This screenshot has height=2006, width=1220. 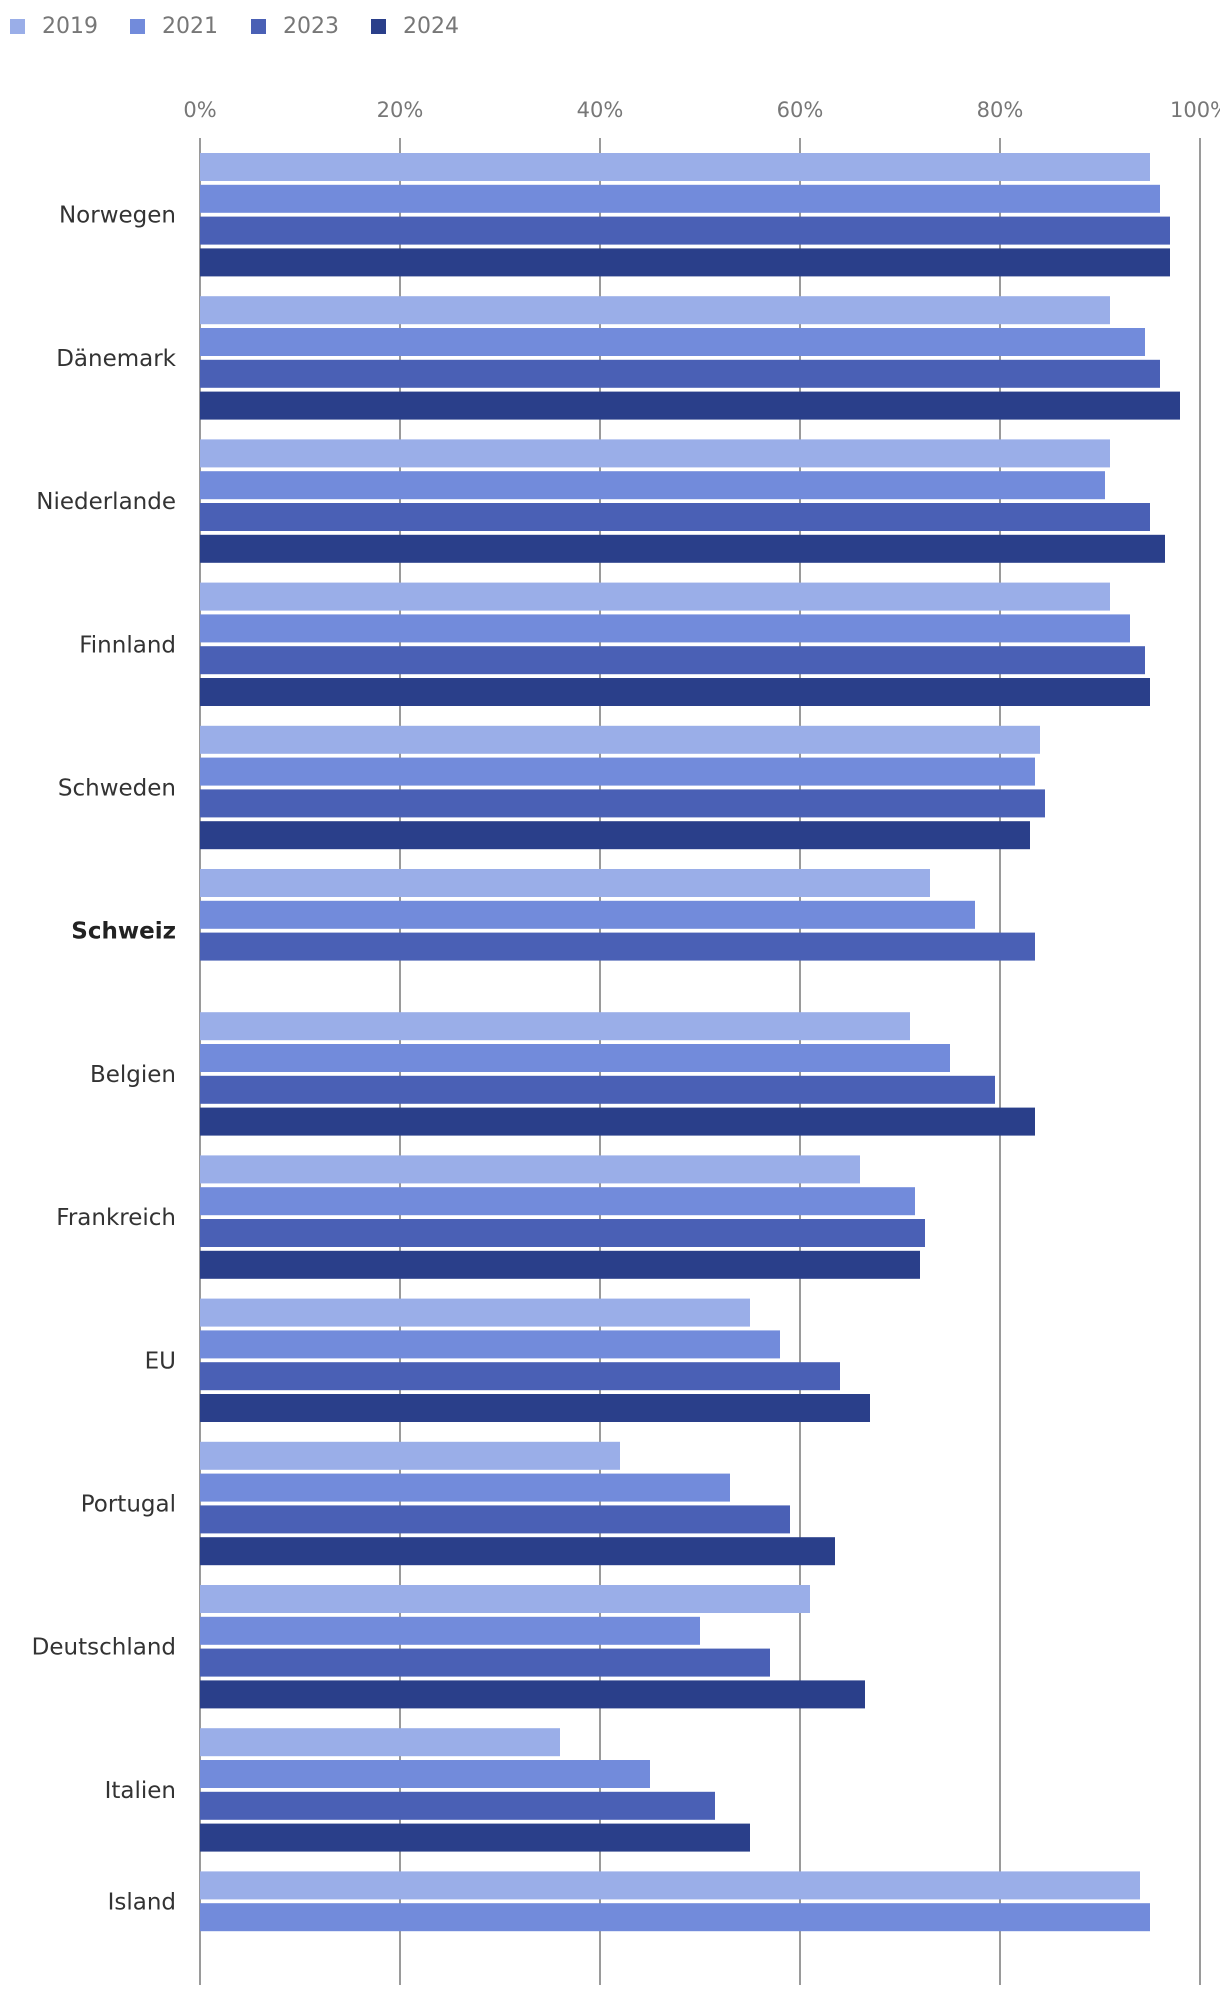 I want to click on bar-finnland-2019, so click(x=655, y=596).